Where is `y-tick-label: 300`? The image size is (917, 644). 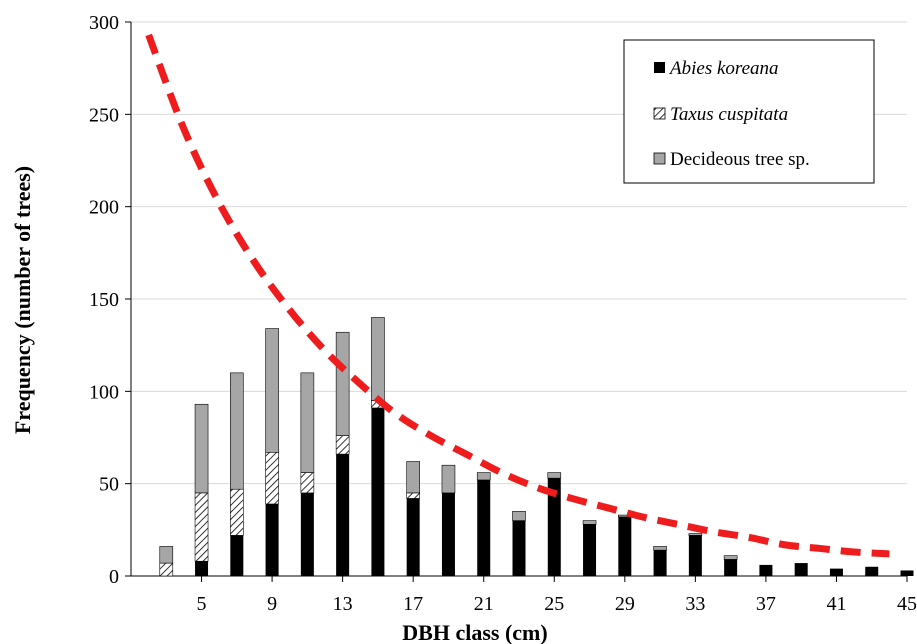 y-tick-label: 300 is located at coordinates (104, 23).